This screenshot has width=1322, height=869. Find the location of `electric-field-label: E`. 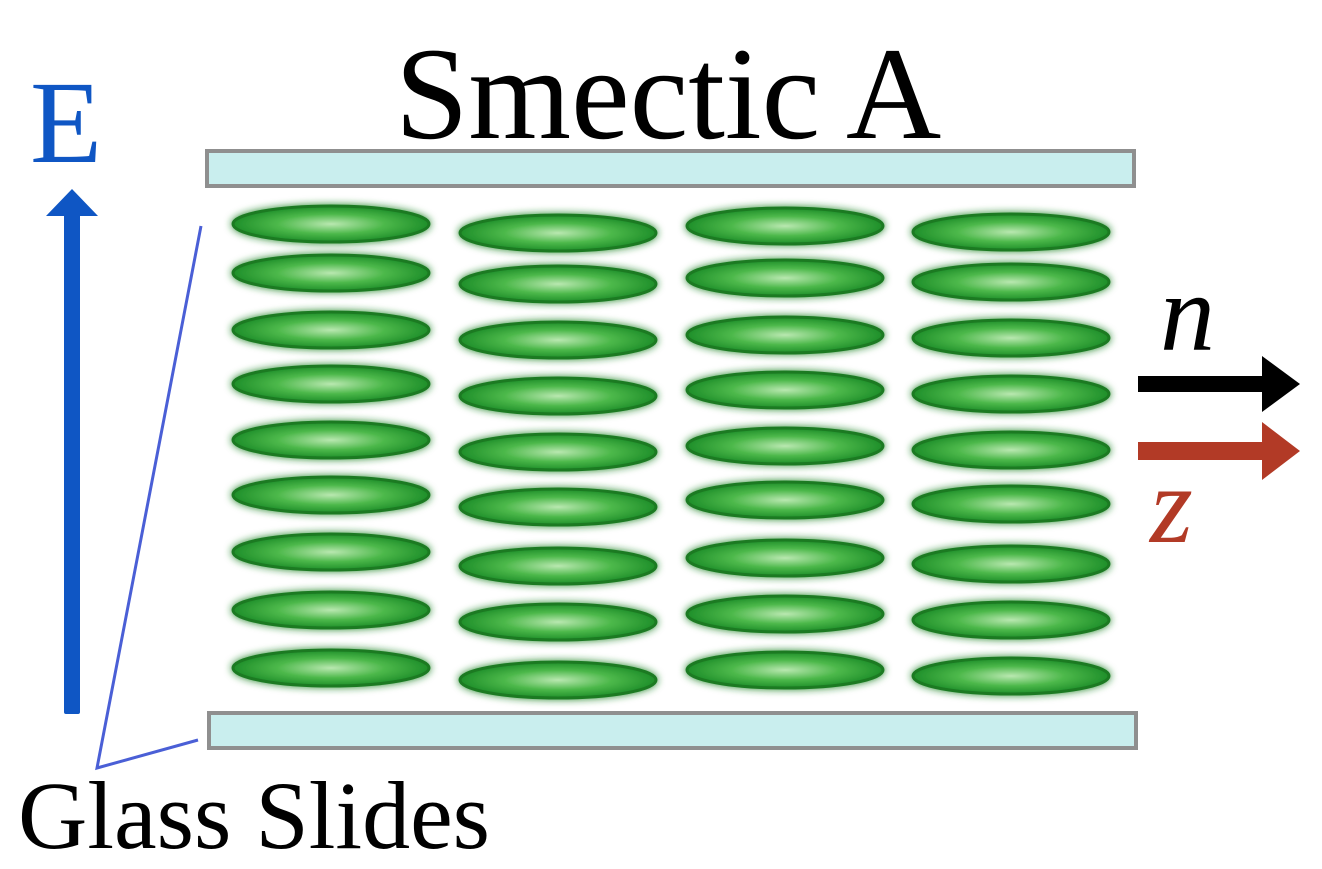

electric-field-label: E is located at coordinates (66, 122).